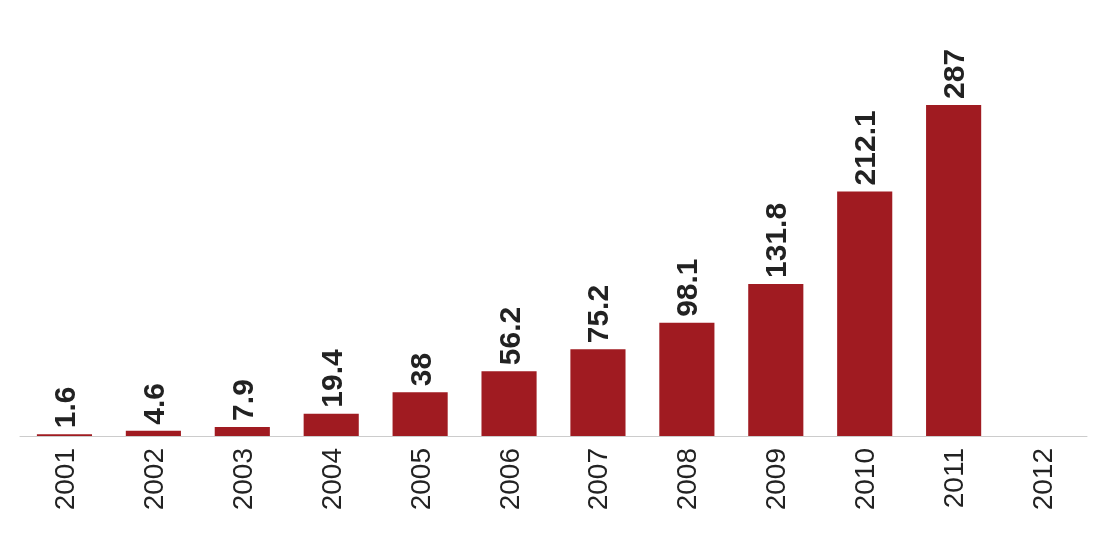 Image resolution: width=1107 pixels, height=546 pixels. Describe the element at coordinates (776, 240) in the screenshot. I see `data-label: 131.8` at that location.